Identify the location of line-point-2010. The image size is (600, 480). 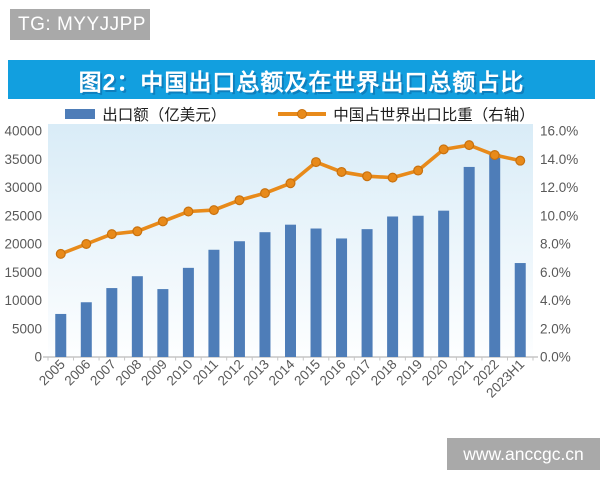
(188, 211).